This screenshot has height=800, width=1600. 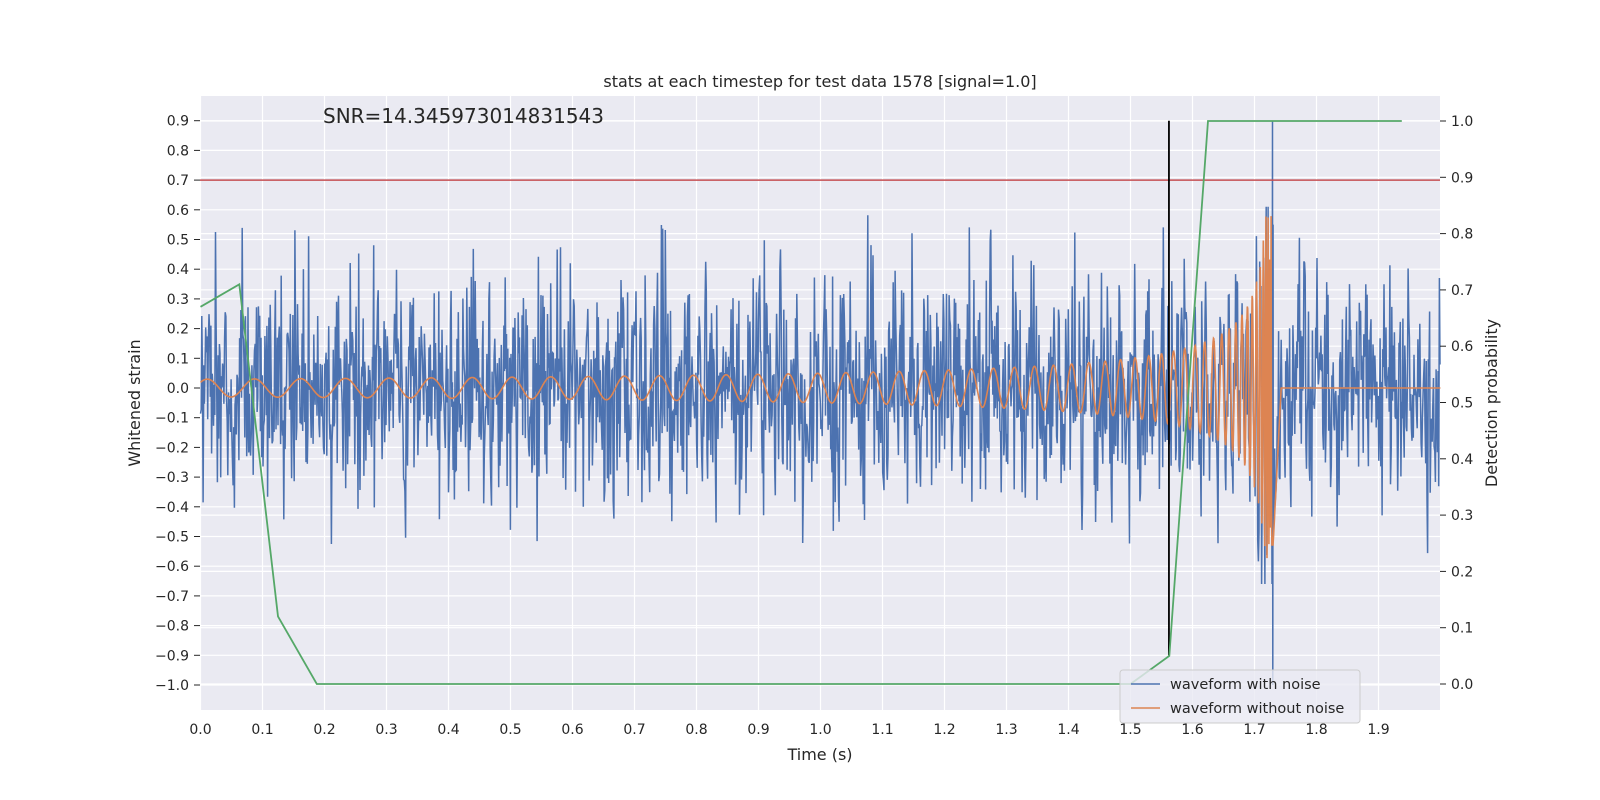 I want to click on x-tick-label: 1.0, so click(x=820, y=730).